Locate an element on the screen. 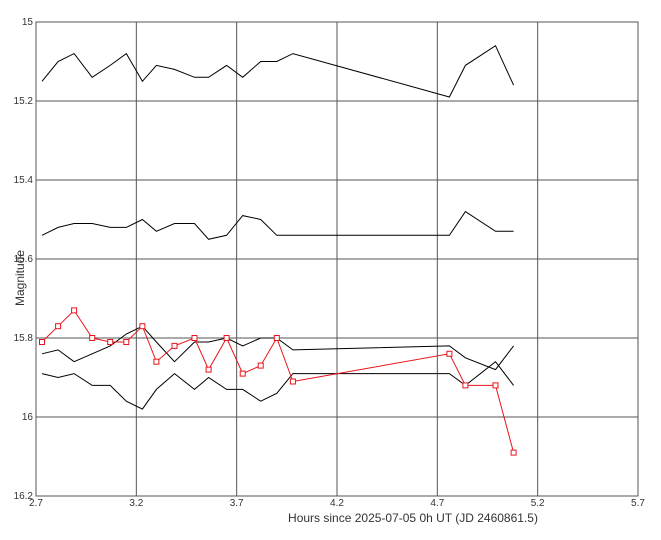 This screenshot has width=661, height=540. y-tick-label: 16.2 is located at coordinates (24, 496).